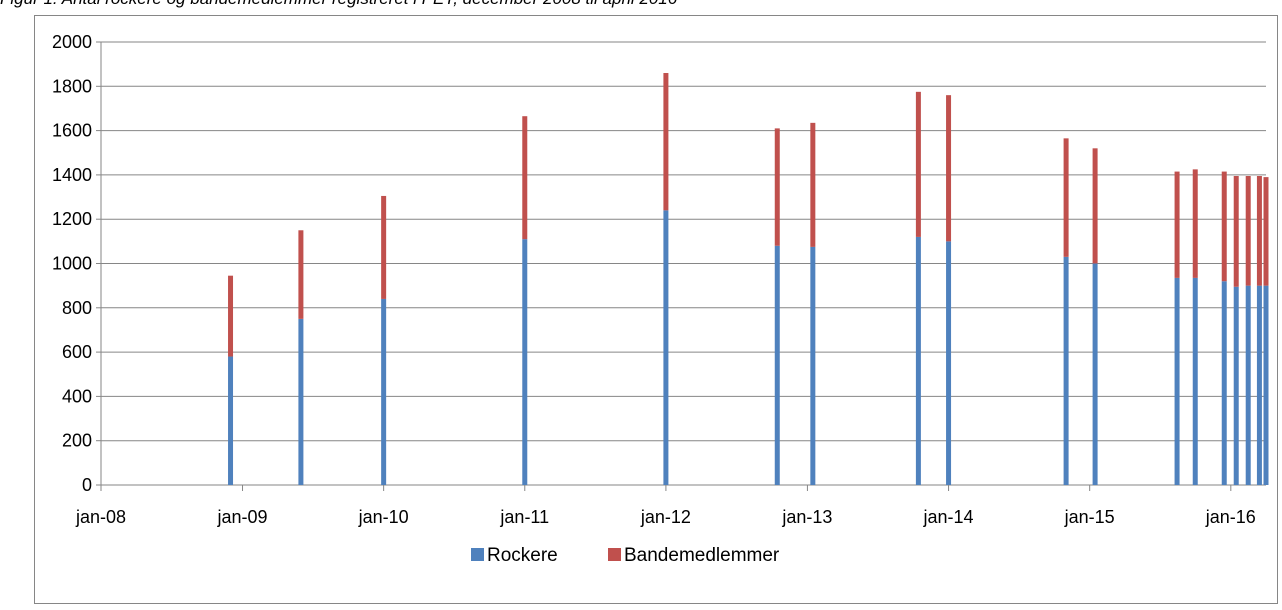 The image size is (1282, 610). Describe the element at coordinates (72, 42) in the screenshot. I see `y-tick-label: 2000` at that location.